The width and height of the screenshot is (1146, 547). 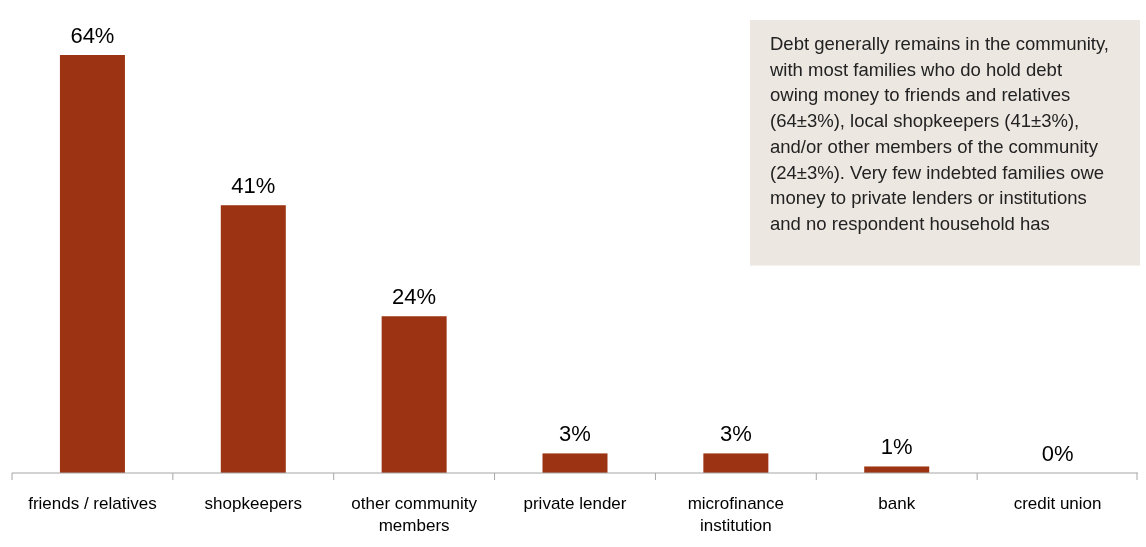 What do you see at coordinates (896, 447) in the screenshot?
I see `data-label: 1%` at bounding box center [896, 447].